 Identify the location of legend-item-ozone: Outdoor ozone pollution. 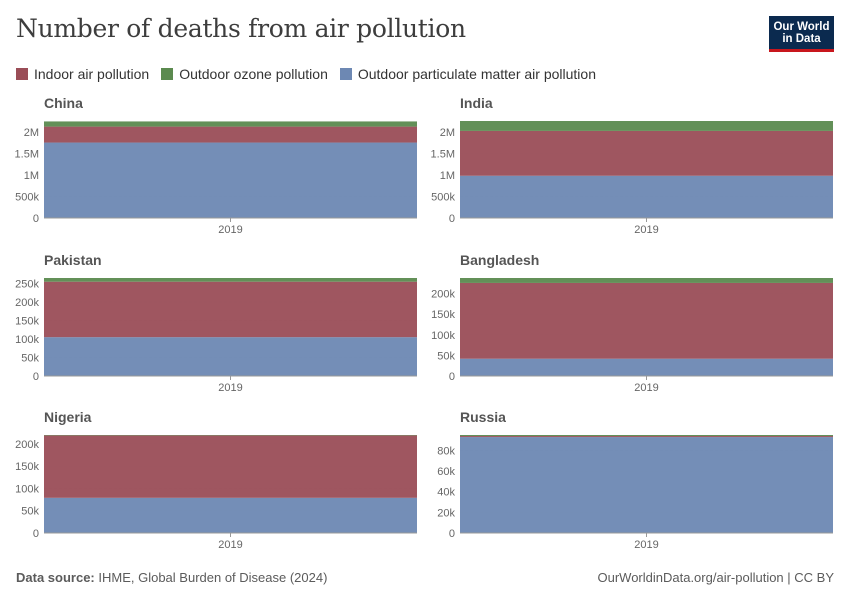
(244, 74).